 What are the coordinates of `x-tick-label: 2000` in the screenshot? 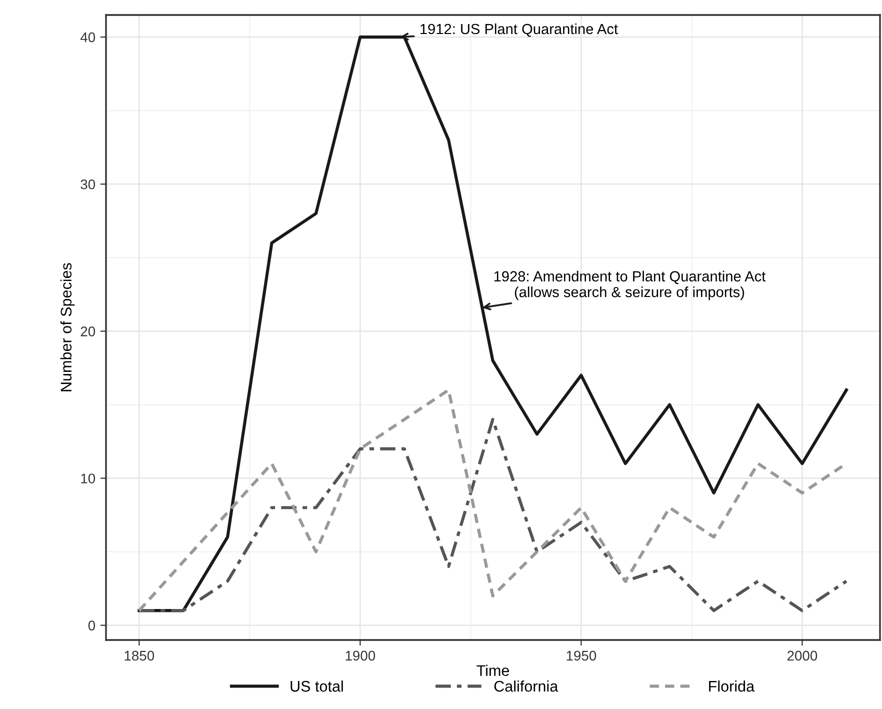 It's located at (802, 655).